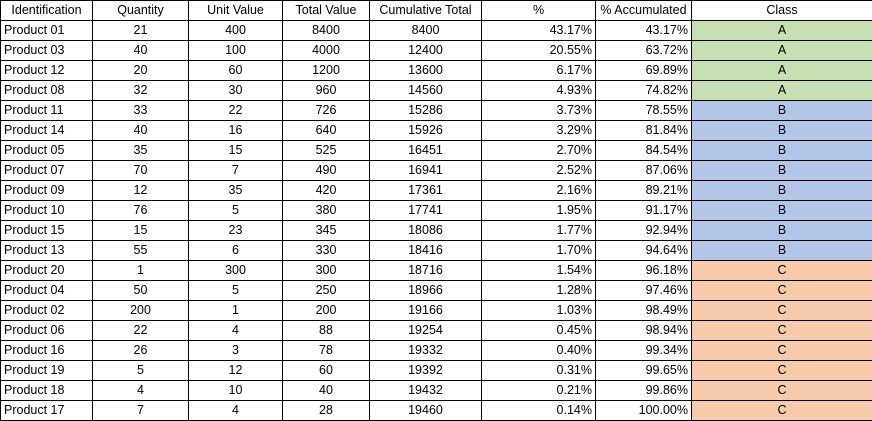 The width and height of the screenshot is (872, 421). What do you see at coordinates (326, 171) in the screenshot?
I see `cell-total-value: 490` at bounding box center [326, 171].